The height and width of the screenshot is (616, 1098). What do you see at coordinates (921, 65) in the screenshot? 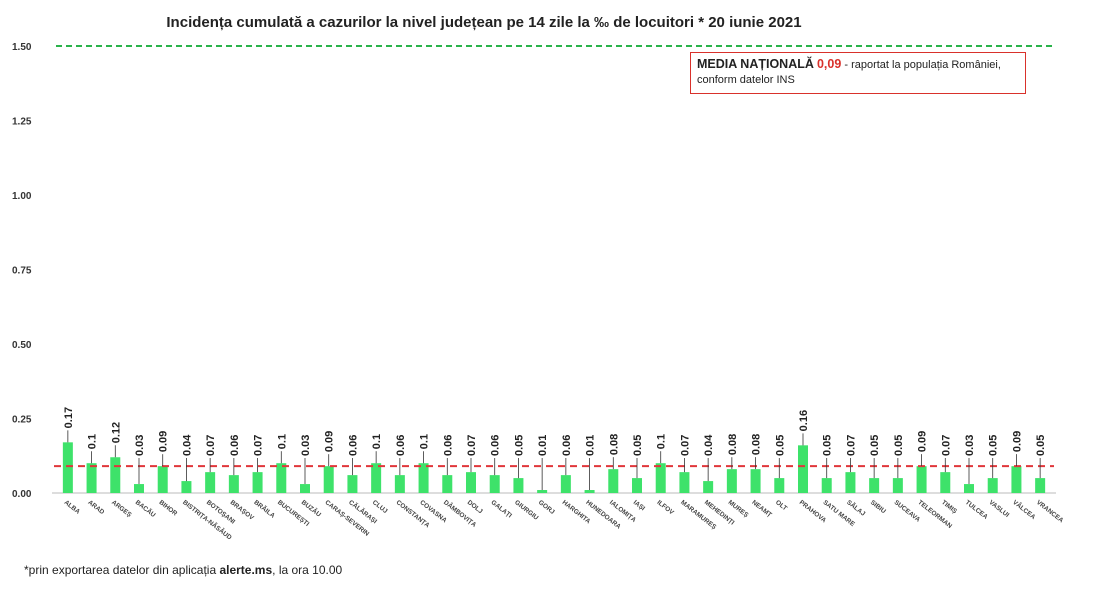
I see `legend-text-1: - raportat la populația României,` at bounding box center [921, 65].